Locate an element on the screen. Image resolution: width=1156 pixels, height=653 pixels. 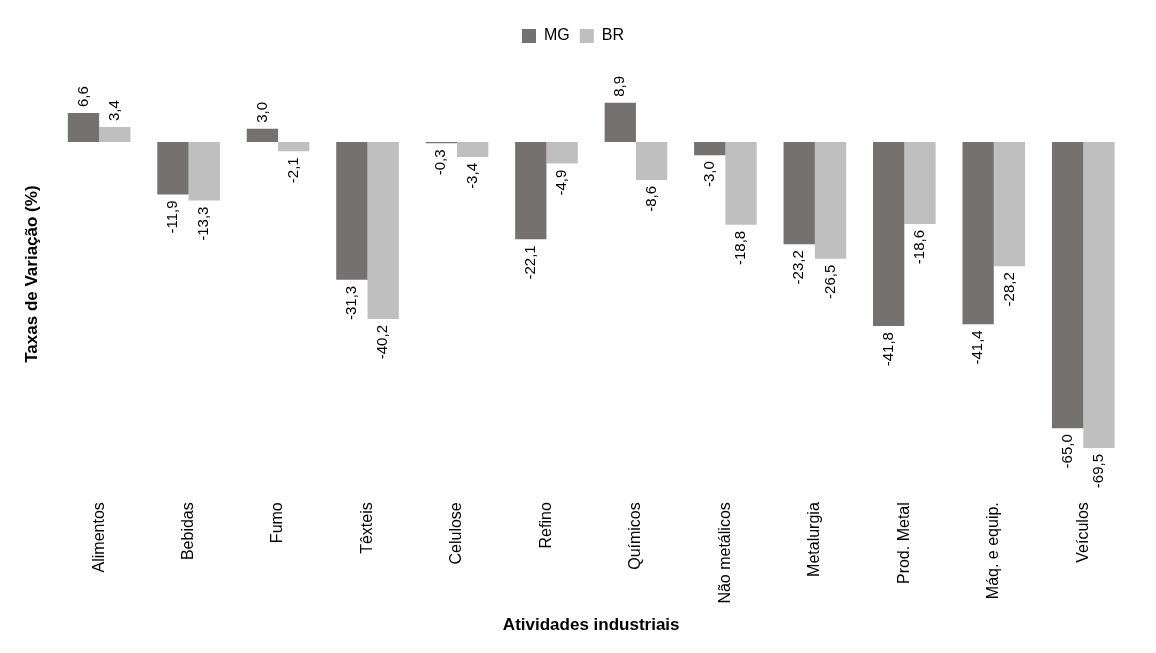
data-label: 8,9 is located at coordinates (619, 86).